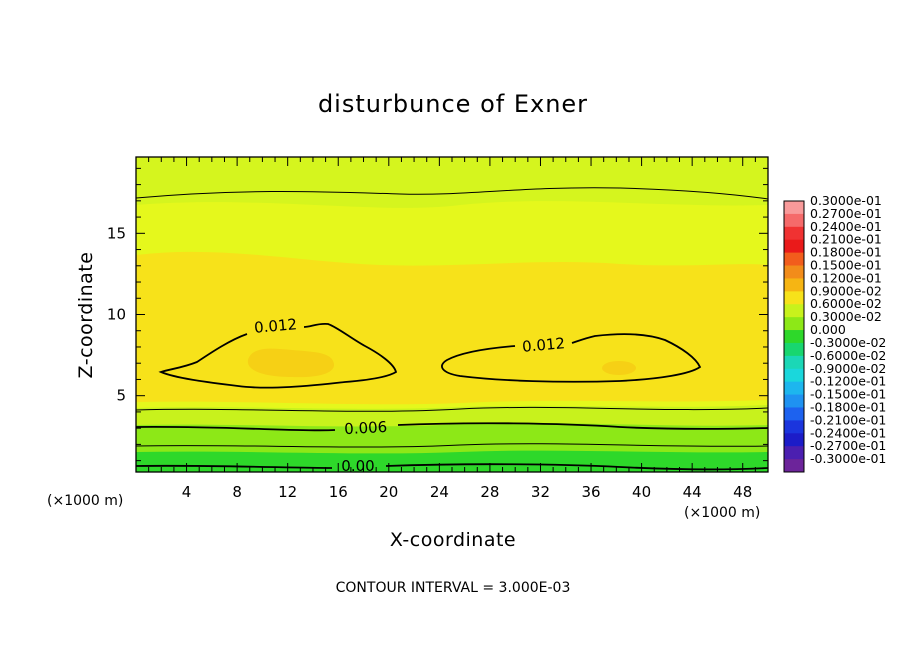 The image size is (904, 654). I want to click on chart-title: disturbunce of Exner, so click(453, 104).